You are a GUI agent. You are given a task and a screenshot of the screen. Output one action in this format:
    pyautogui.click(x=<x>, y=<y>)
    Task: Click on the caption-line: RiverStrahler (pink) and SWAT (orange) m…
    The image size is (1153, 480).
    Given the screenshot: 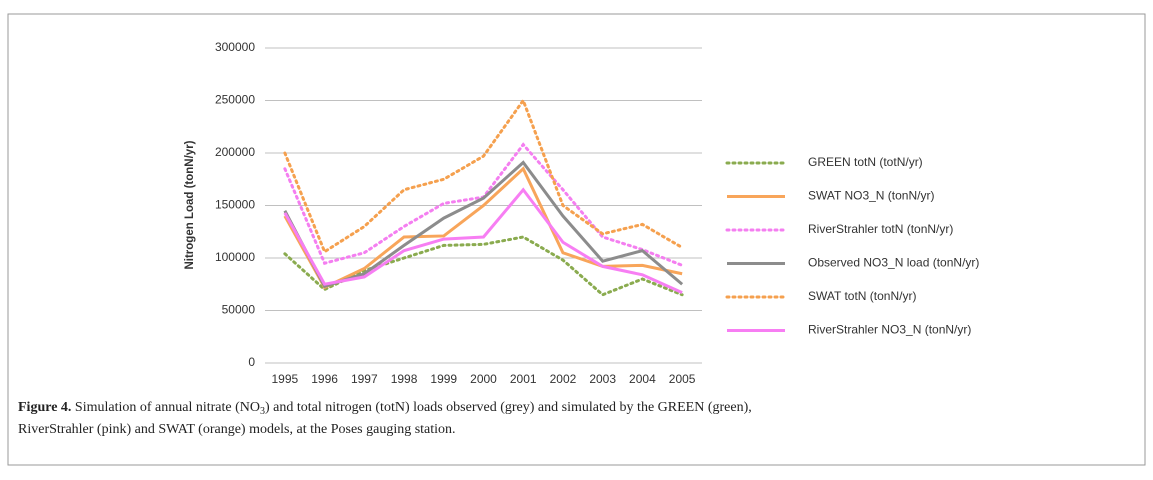 What is the action you would take?
    pyautogui.click(x=237, y=429)
    